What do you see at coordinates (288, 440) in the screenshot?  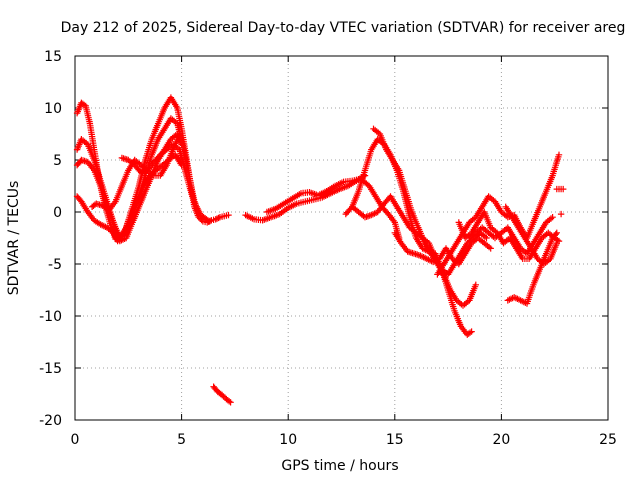 I see `x-tick-label: 10` at bounding box center [288, 440].